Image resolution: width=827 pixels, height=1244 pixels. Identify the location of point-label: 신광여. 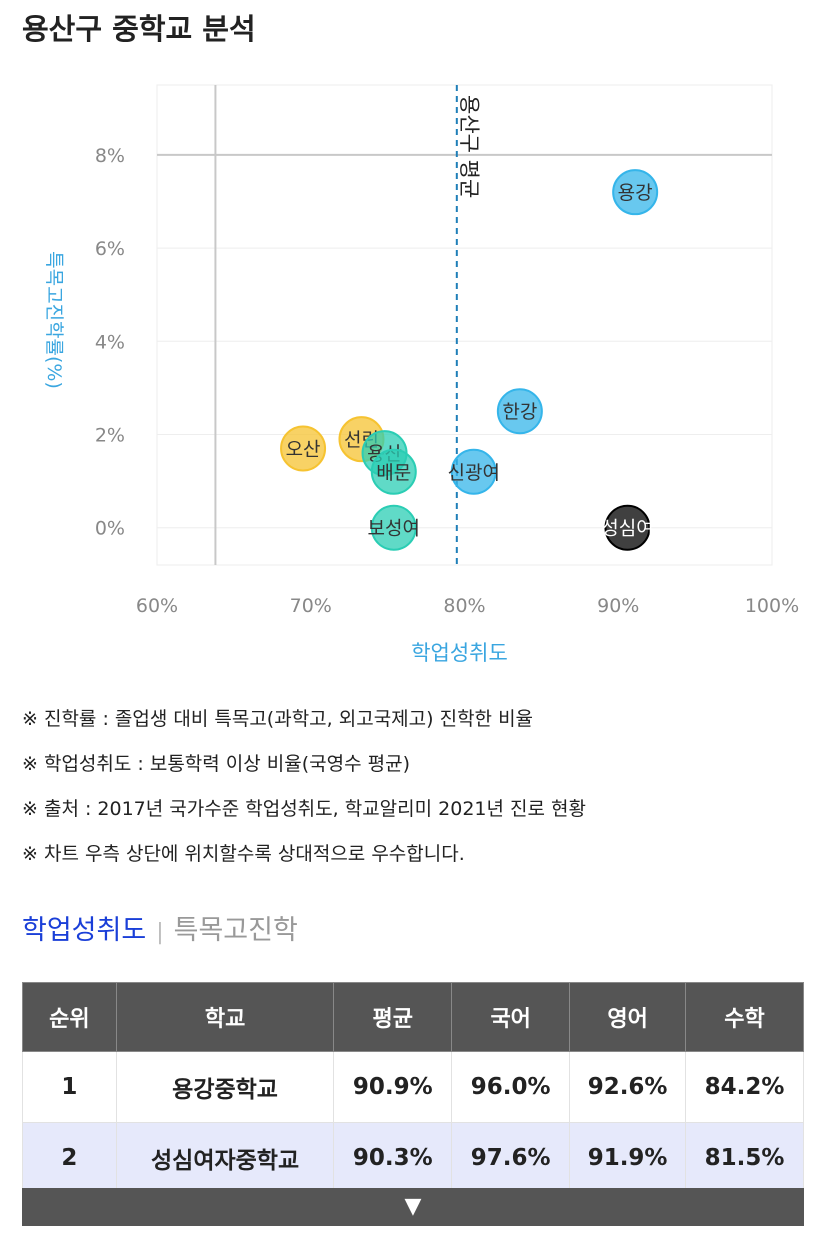
(473, 473).